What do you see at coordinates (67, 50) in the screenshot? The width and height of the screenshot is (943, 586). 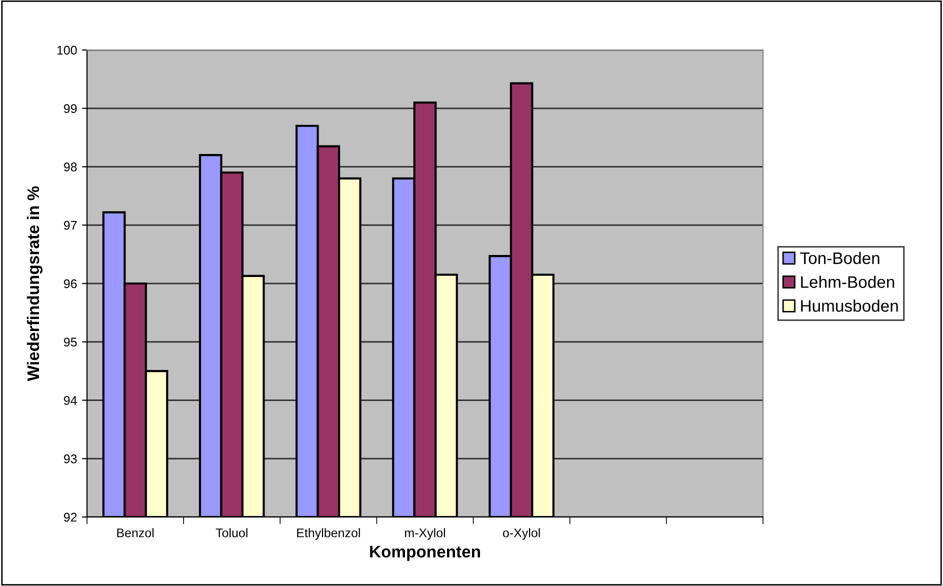 I see `y-tick-label: 100` at bounding box center [67, 50].